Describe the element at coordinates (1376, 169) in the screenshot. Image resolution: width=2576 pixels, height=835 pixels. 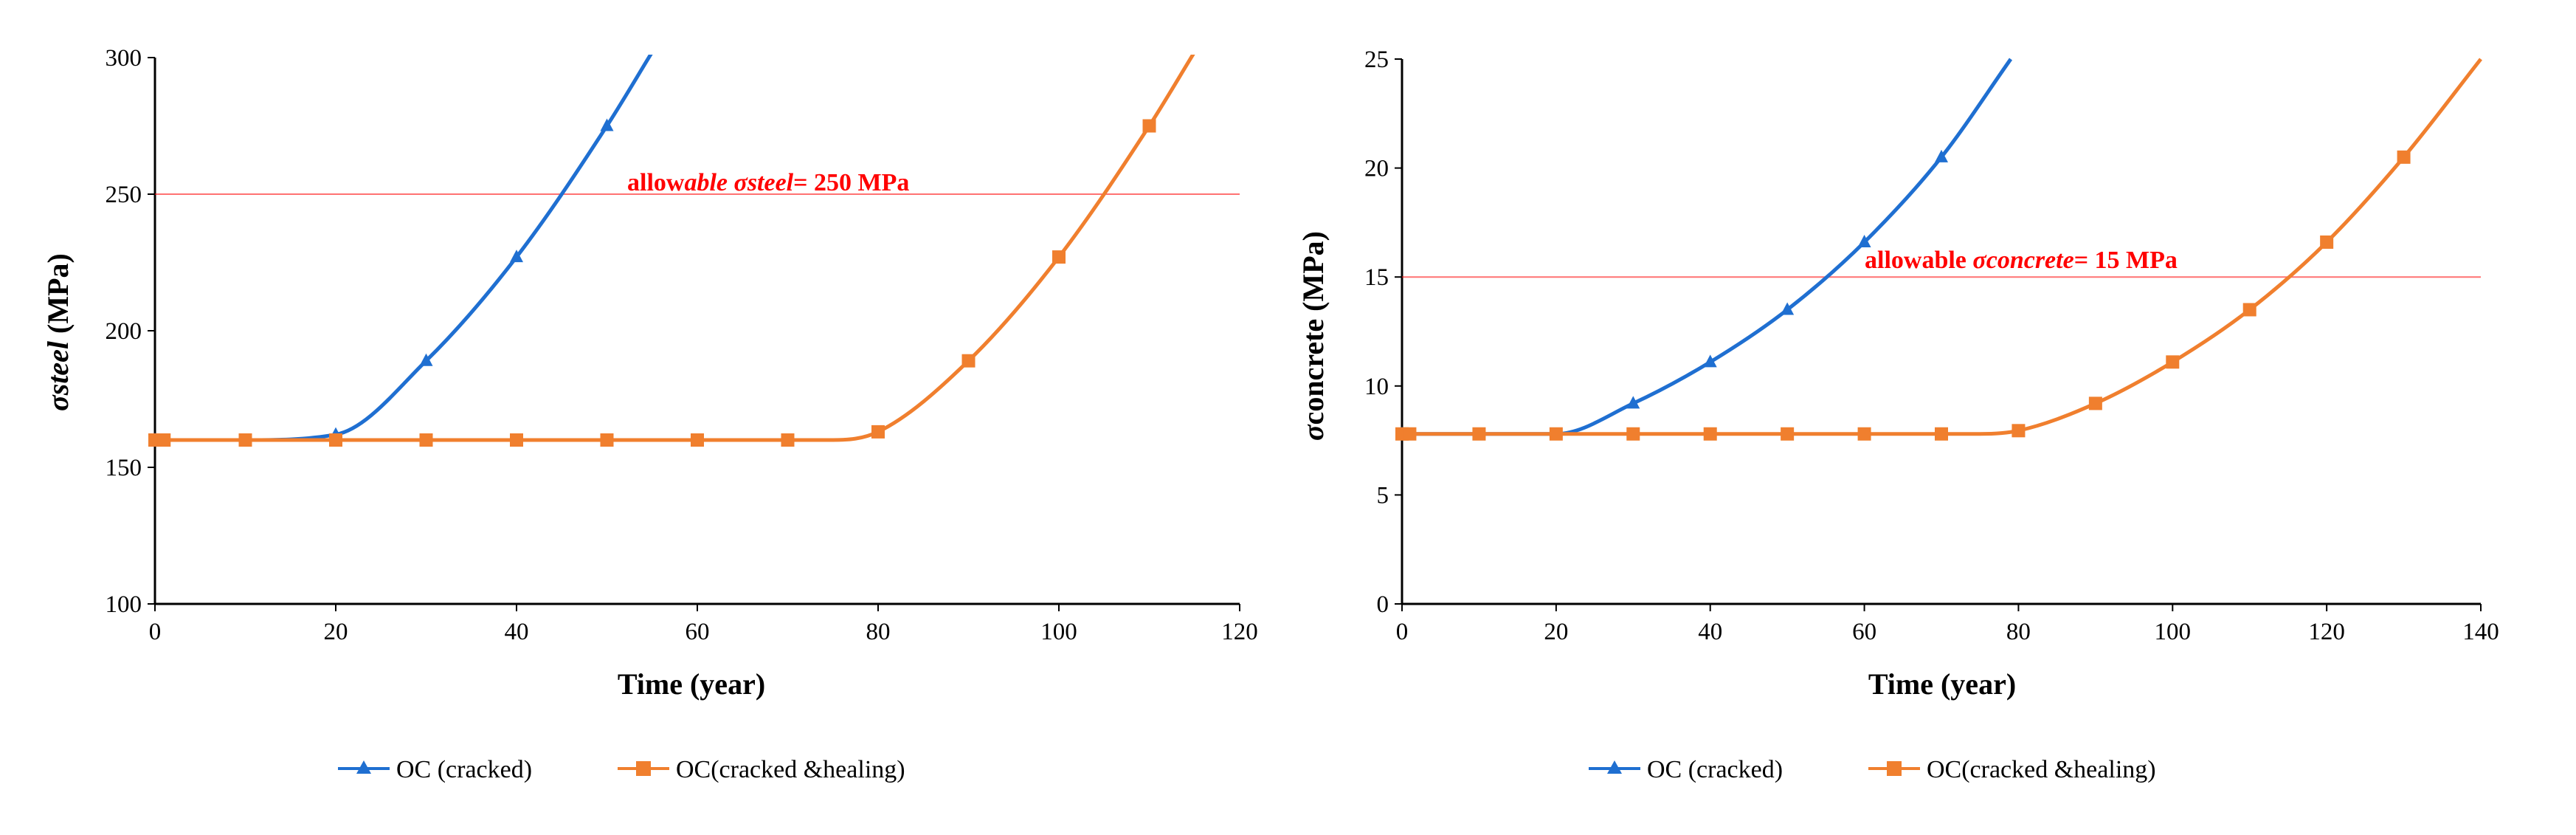
I see `concrete-y-tick-label: 20` at that location.